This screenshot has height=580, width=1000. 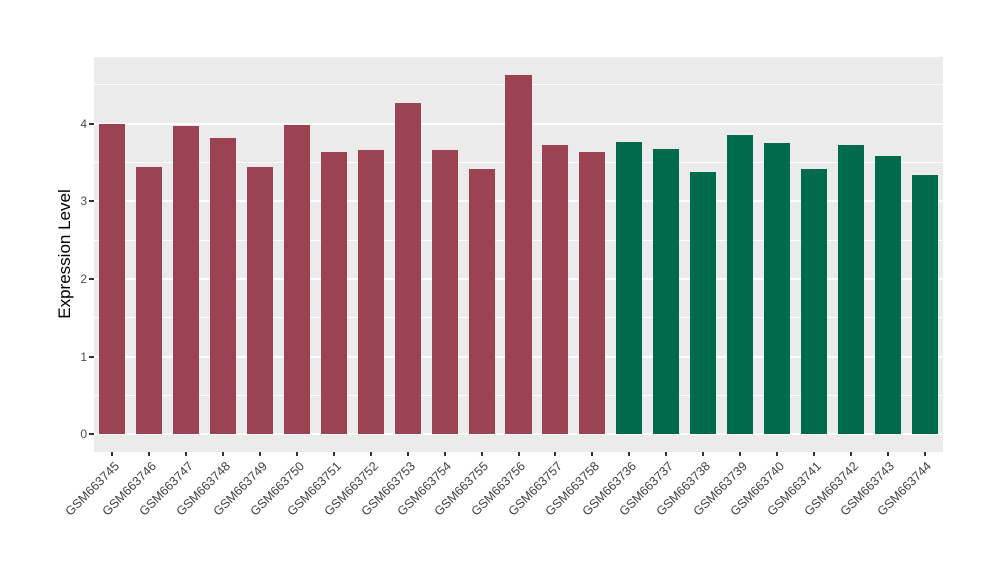 I want to click on bar-GSM663749, so click(x=260, y=301).